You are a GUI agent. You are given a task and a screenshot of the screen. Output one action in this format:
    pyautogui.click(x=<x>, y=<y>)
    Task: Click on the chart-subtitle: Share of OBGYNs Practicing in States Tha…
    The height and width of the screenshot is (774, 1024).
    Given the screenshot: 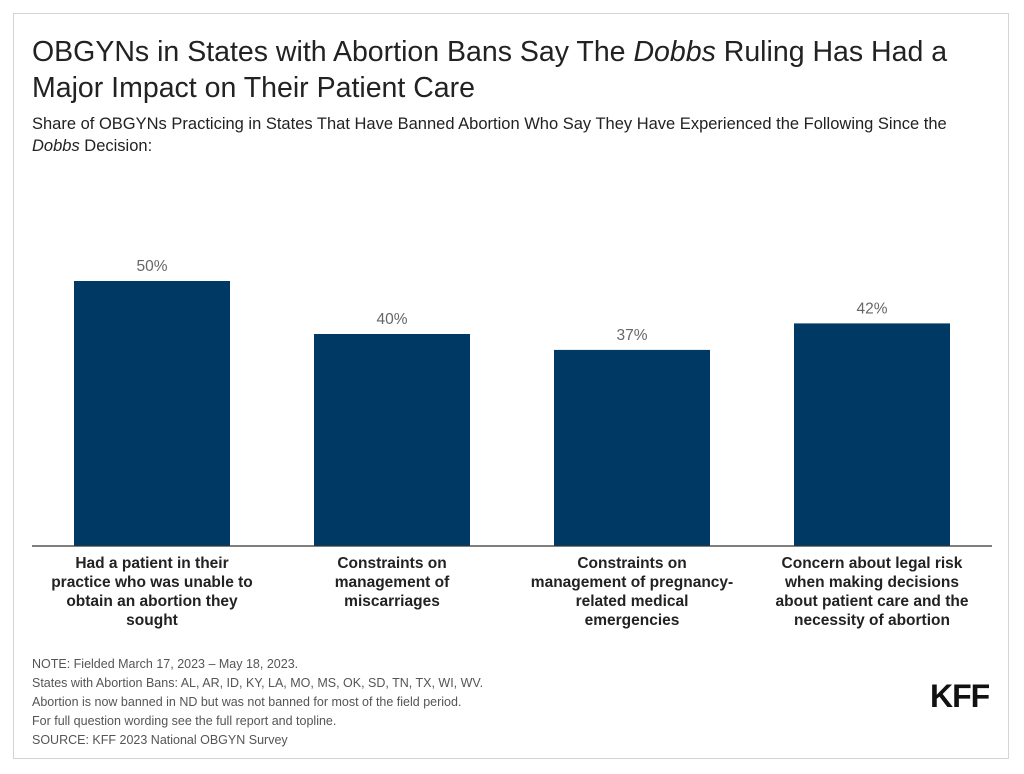 What is the action you would take?
    pyautogui.click(x=489, y=135)
    